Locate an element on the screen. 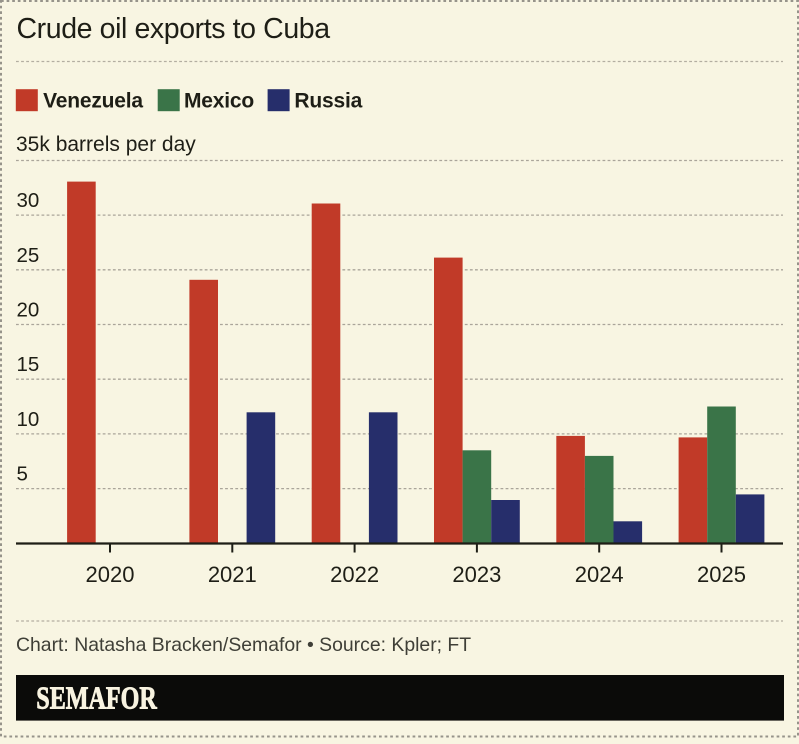  svg-text: Crude oil exports to Cuba is located at coordinates (174, 29).